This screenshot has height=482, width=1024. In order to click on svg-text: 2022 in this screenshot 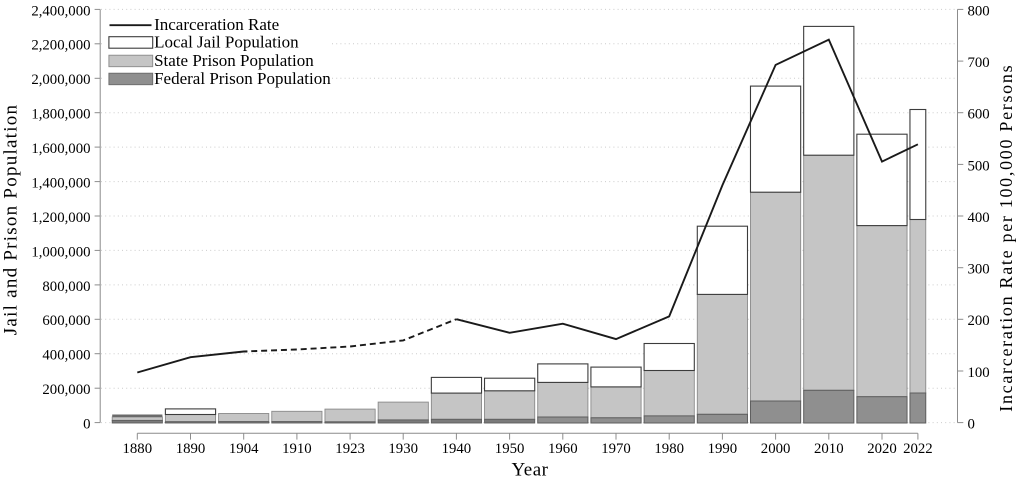, I will do `click(918, 449)`.